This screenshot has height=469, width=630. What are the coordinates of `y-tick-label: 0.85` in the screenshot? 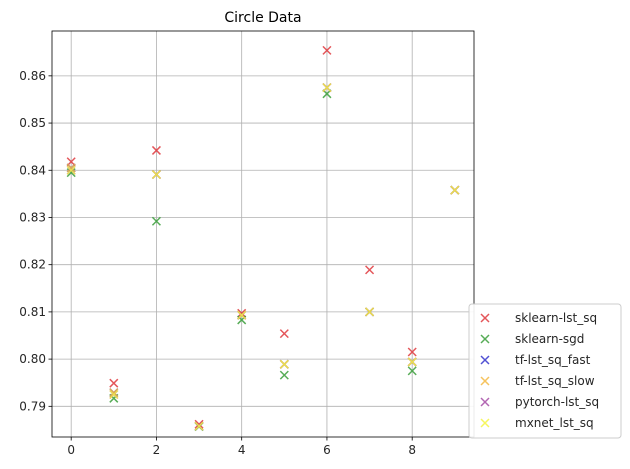 It's located at (32, 123).